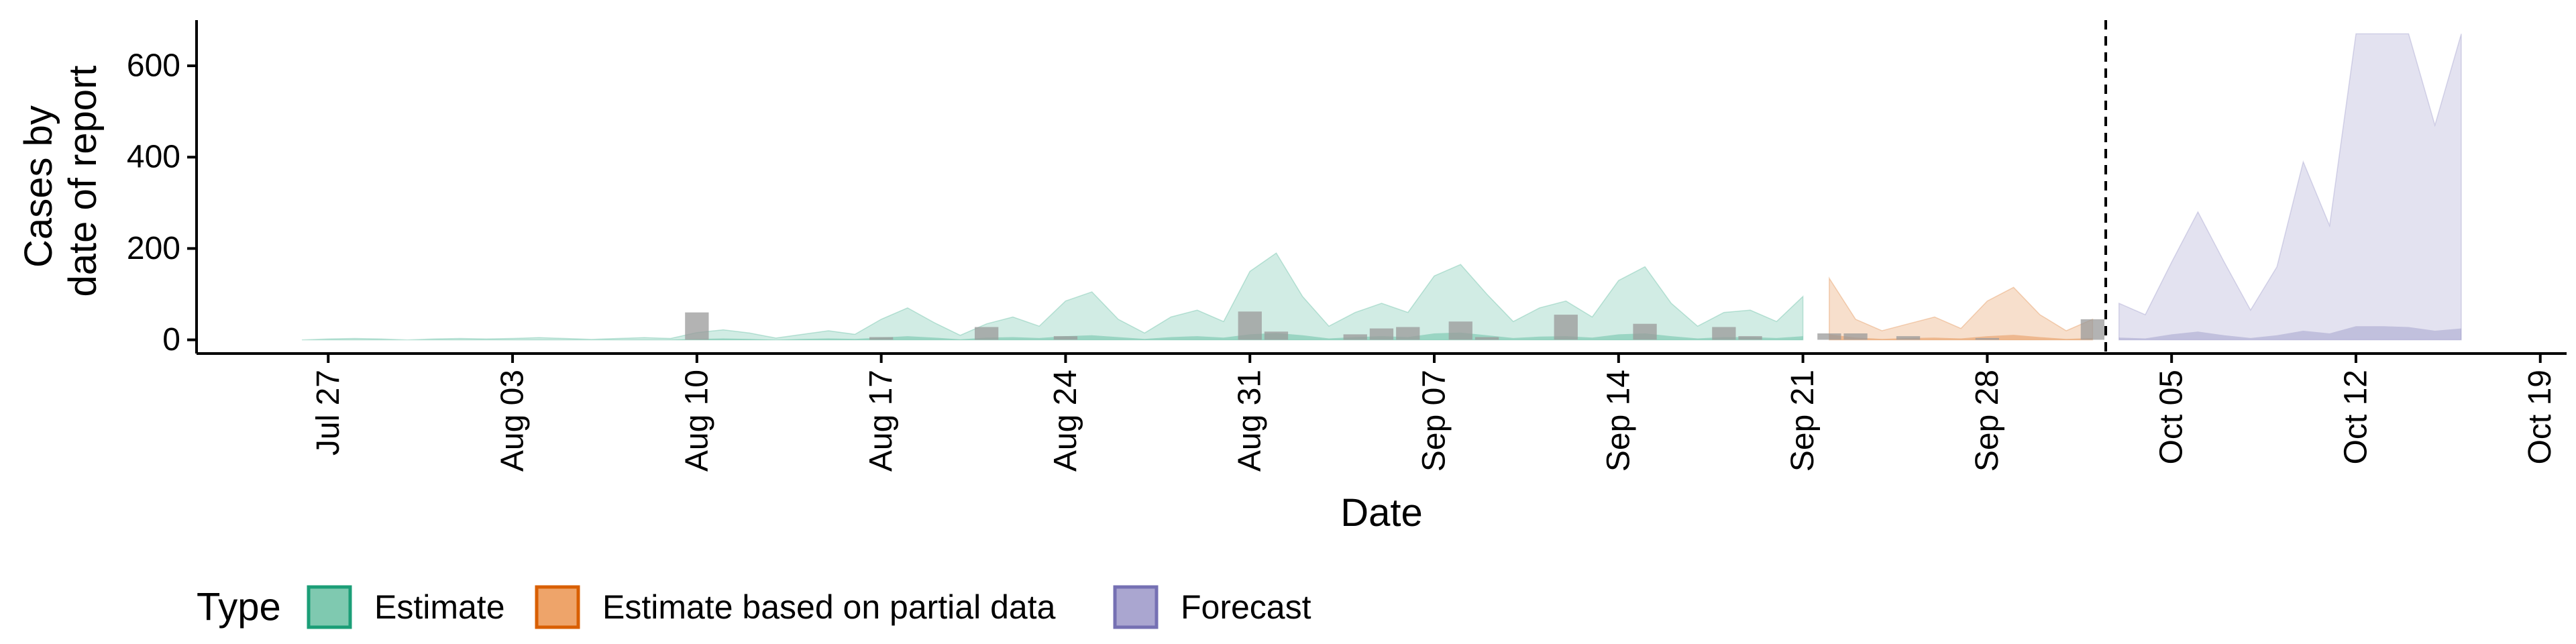 Image resolution: width=2576 pixels, height=644 pixels. Describe the element at coordinates (83, 181) in the screenshot. I see `y-axis-label-line-2: date of report` at that location.